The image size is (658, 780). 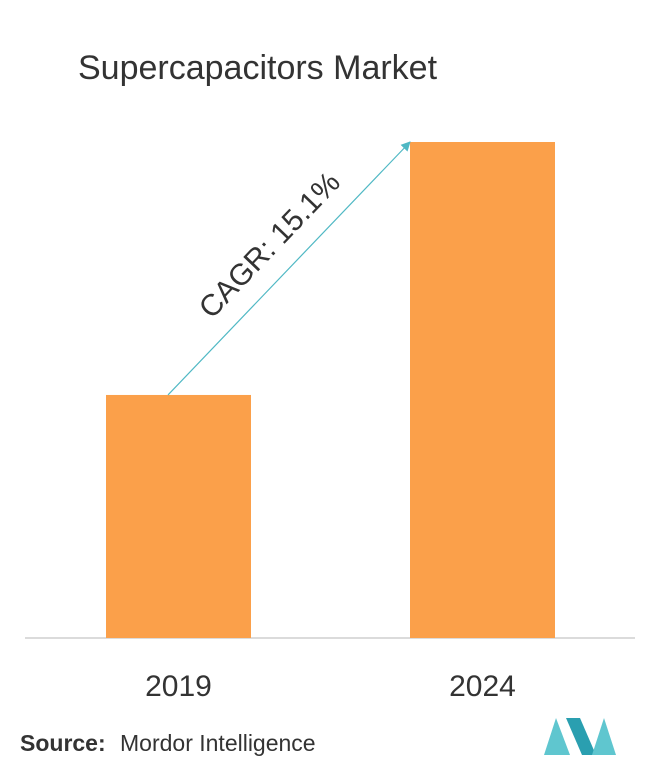 I want to click on source-label: Source:, so click(x=63, y=743).